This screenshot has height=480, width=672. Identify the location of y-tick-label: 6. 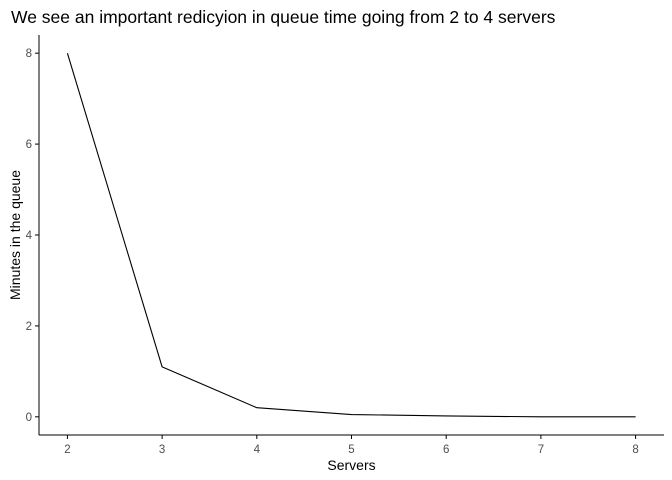
(29, 145).